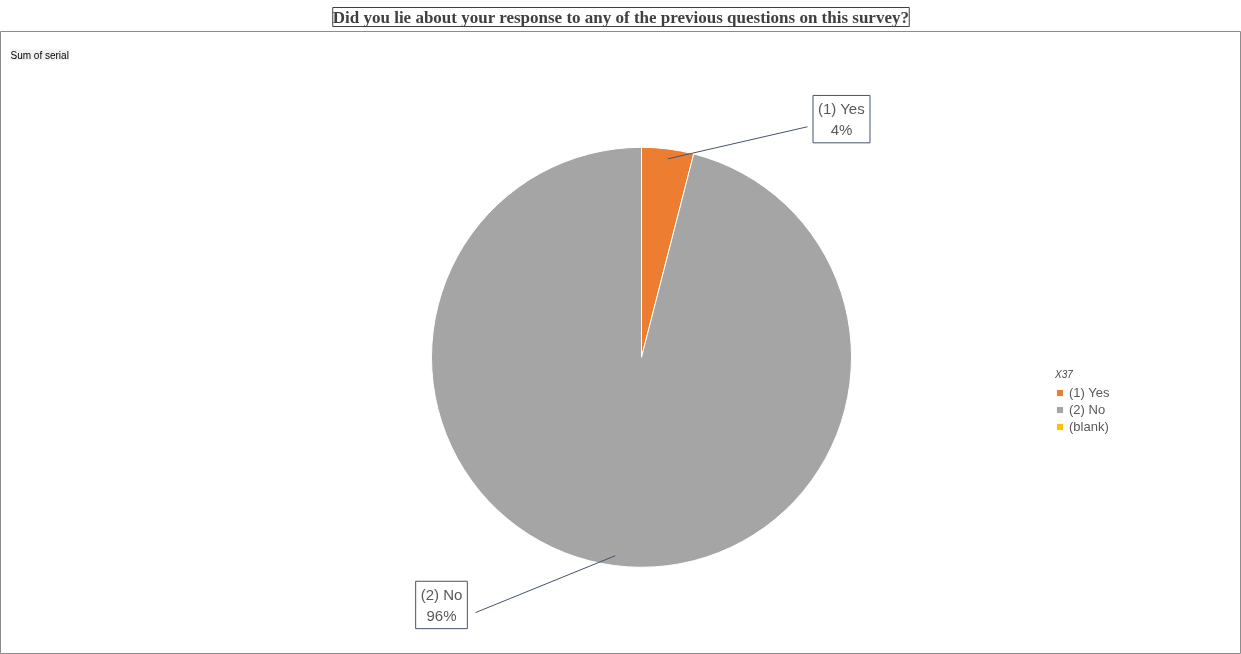 The height and width of the screenshot is (654, 1241). I want to click on data-label: 4%, so click(841, 129).